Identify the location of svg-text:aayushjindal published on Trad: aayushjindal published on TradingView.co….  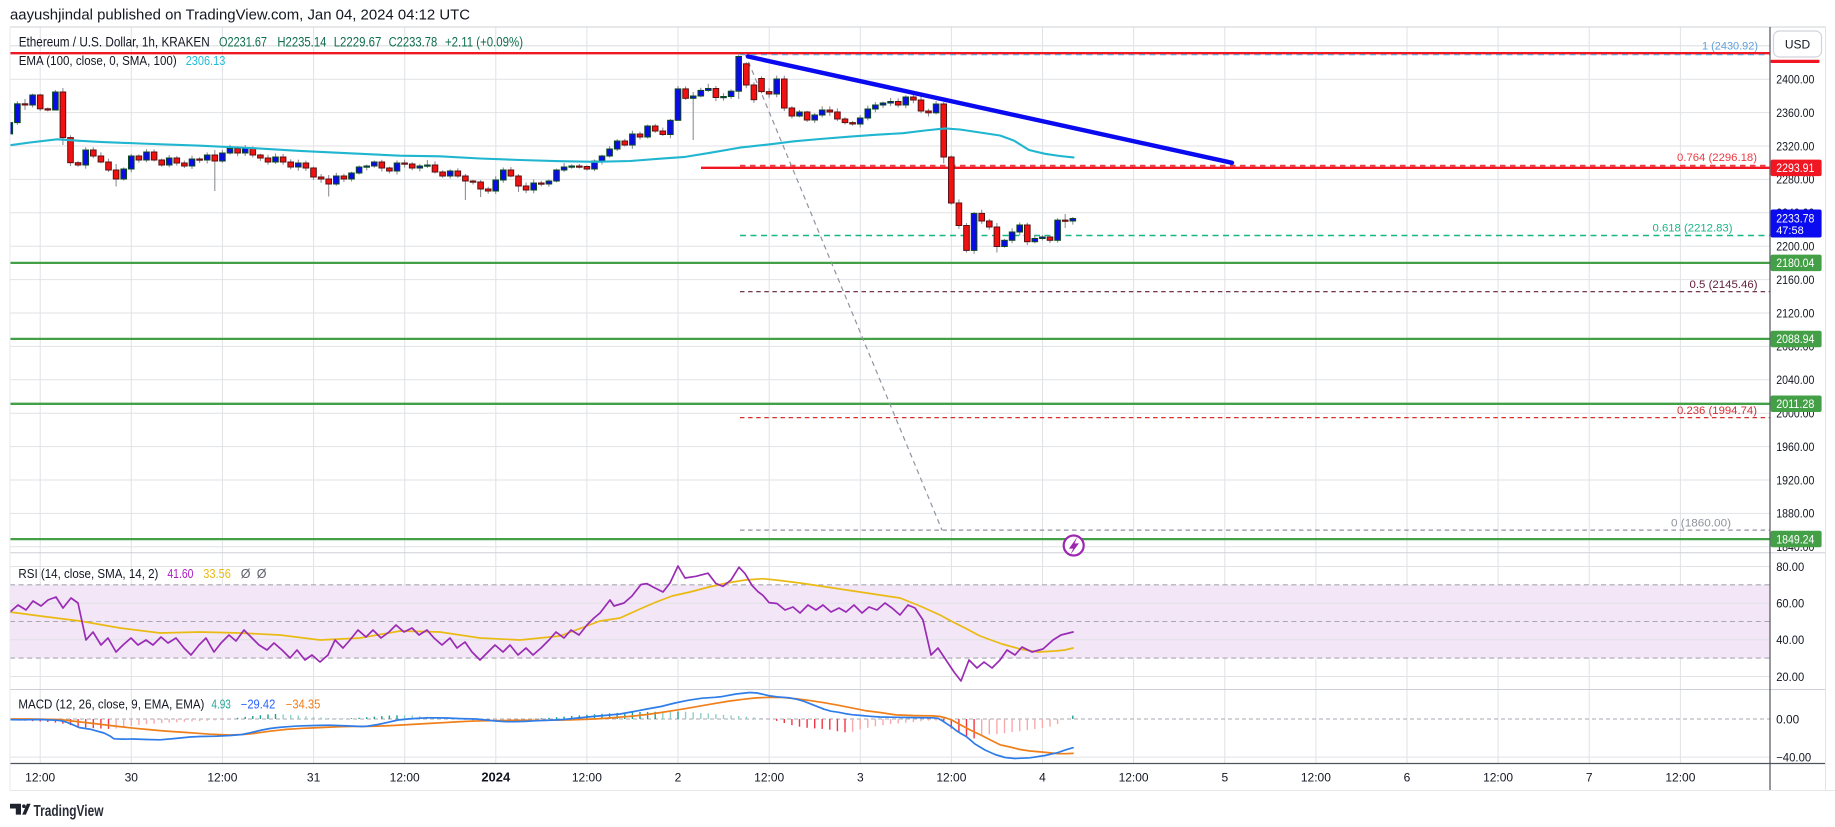
(240, 15).